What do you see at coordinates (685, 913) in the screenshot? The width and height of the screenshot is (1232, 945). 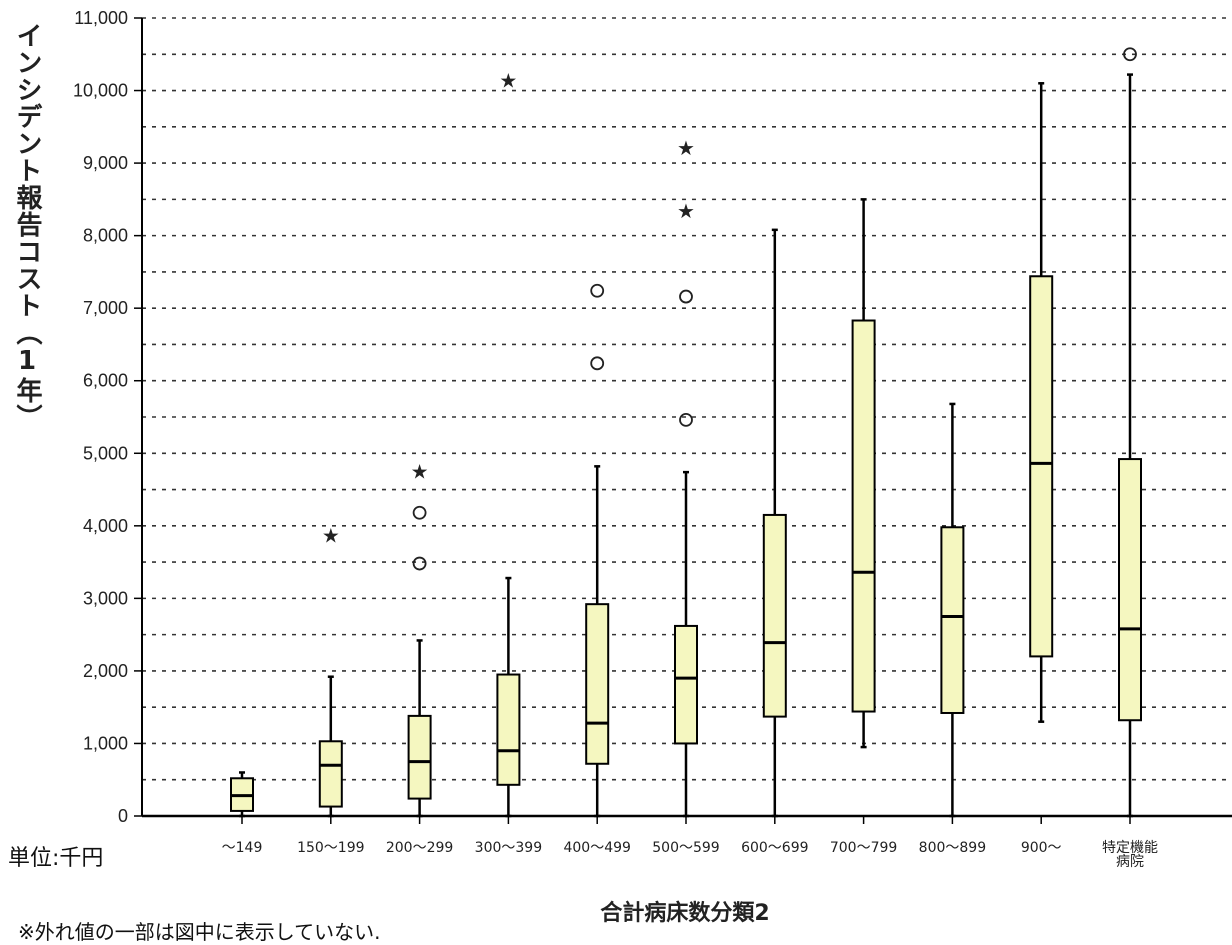 I see `x-axis-title: 合計病床数分類2` at bounding box center [685, 913].